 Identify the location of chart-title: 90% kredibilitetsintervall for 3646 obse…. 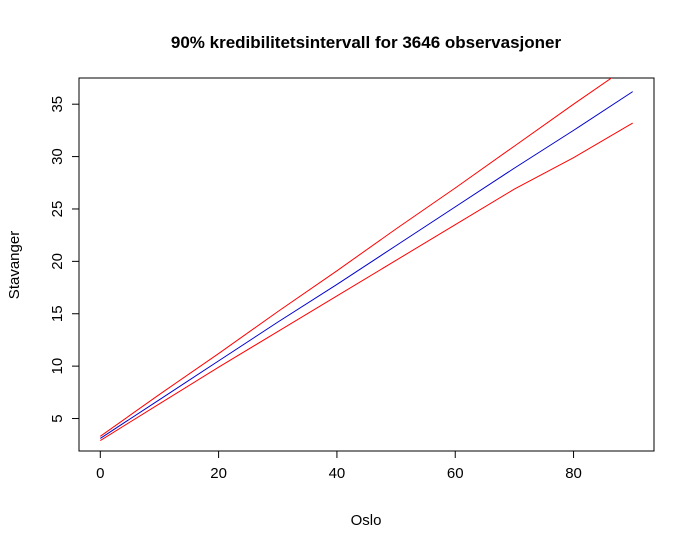
(366, 42).